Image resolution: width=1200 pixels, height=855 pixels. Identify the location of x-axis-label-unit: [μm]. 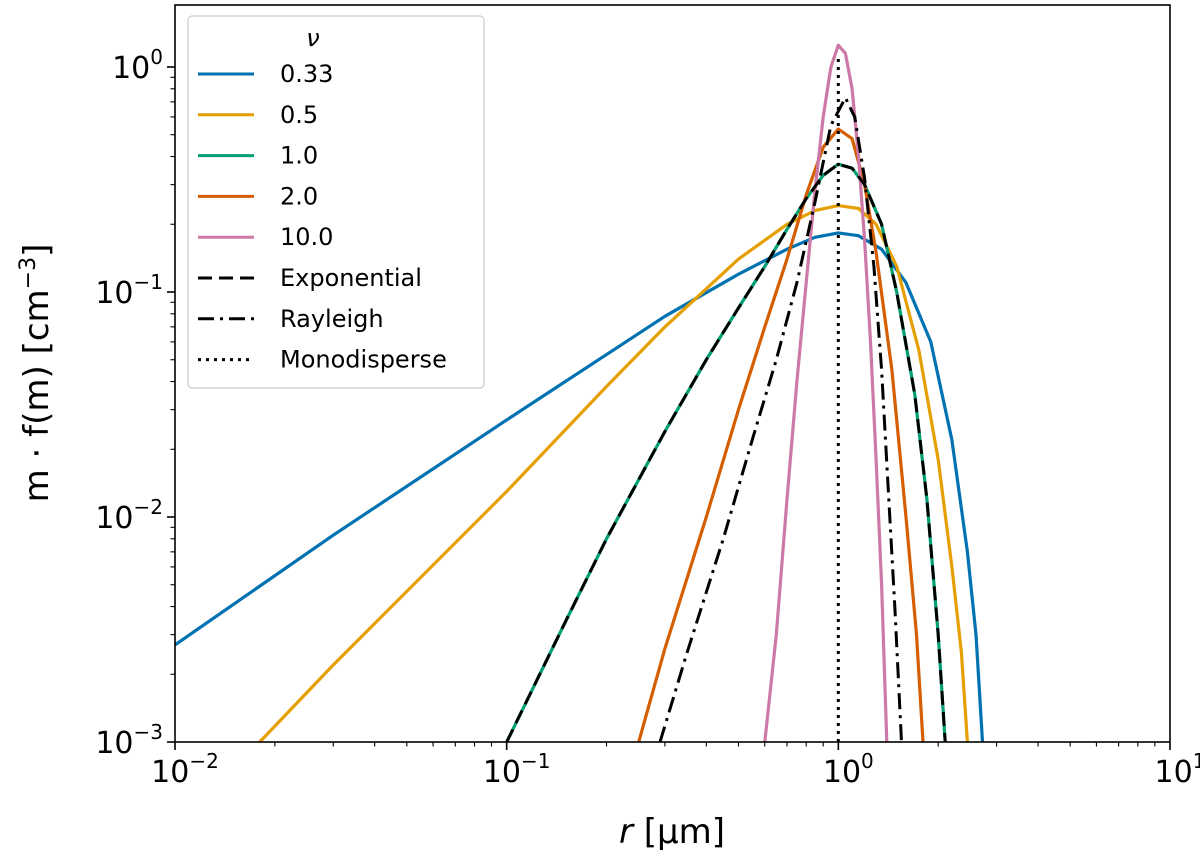
(679, 832).